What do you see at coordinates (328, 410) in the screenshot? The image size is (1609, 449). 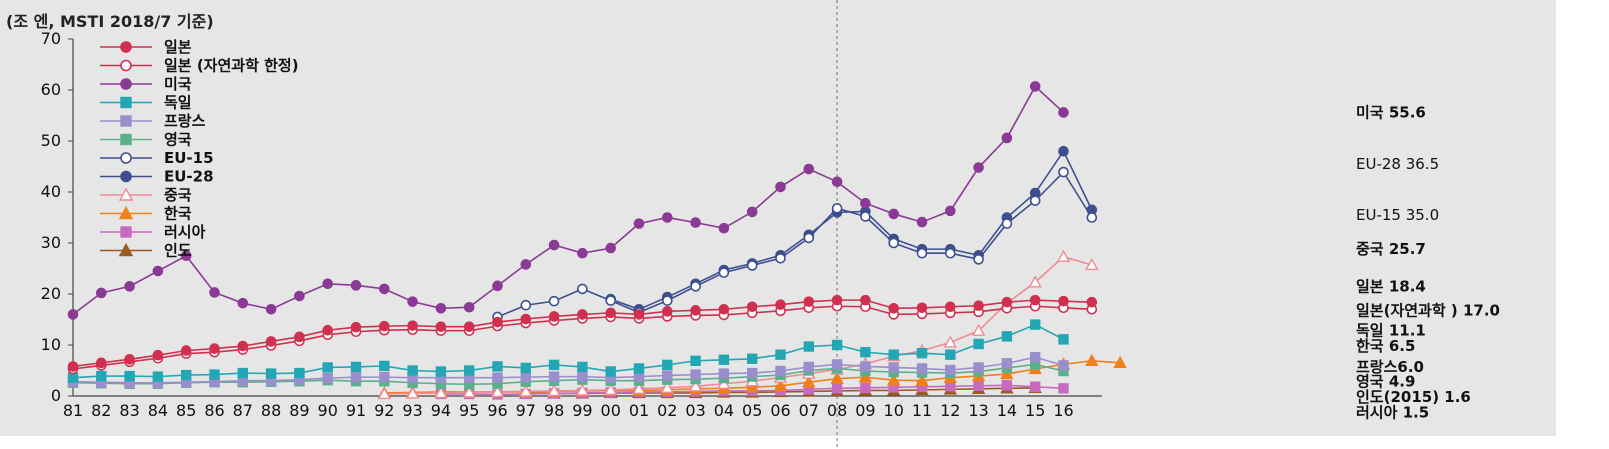 I see `x-tick-label: 90` at bounding box center [328, 410].